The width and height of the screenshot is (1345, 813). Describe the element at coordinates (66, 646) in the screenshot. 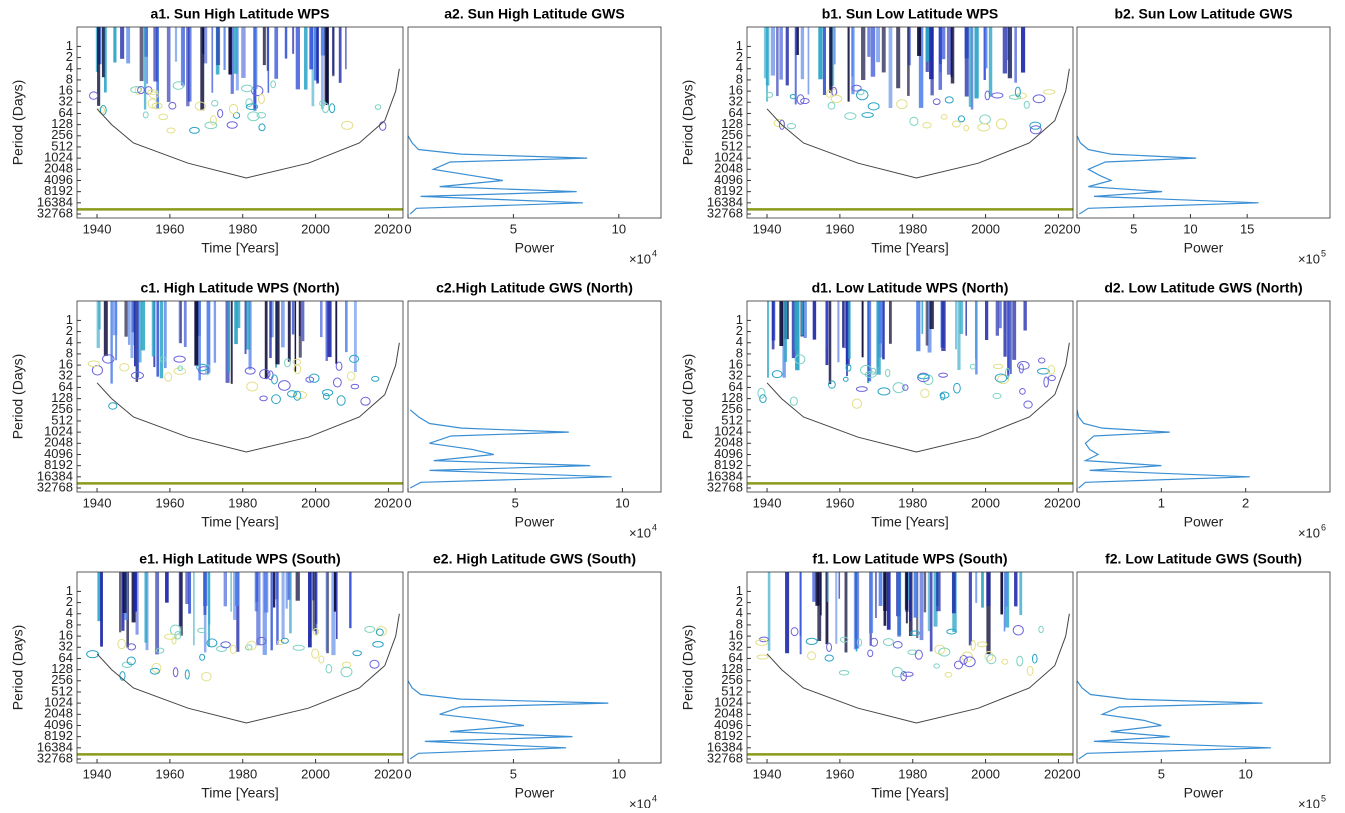

I see `y-tick-label: 32` at that location.